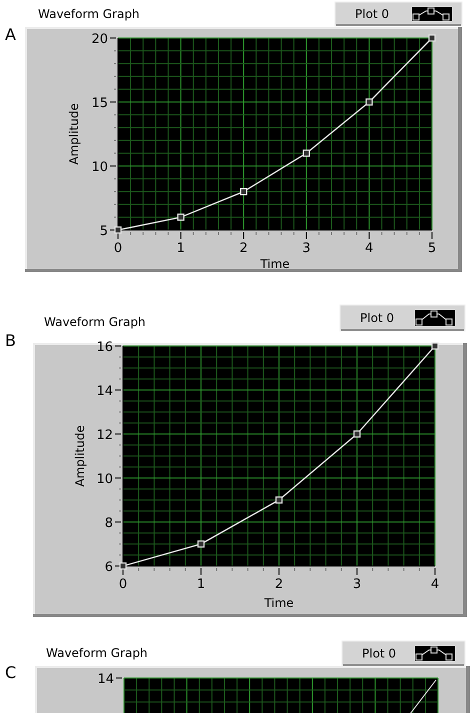 The image size is (474, 713). Describe the element at coordinates (10, 340) in the screenshot. I see `text: B` at that location.